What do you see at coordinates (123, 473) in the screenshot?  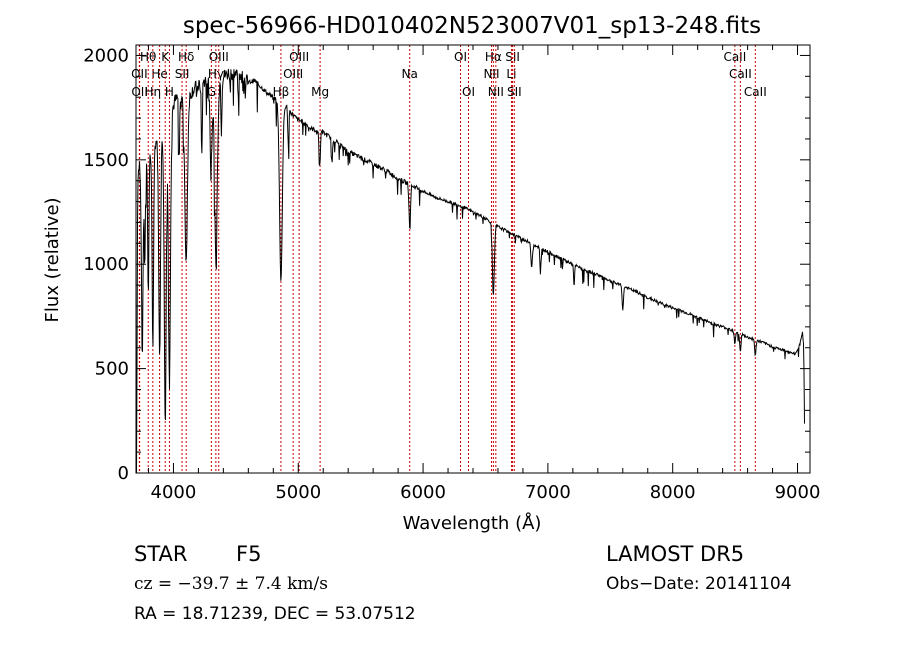 I see `y-tick-label: 0` at bounding box center [123, 473].